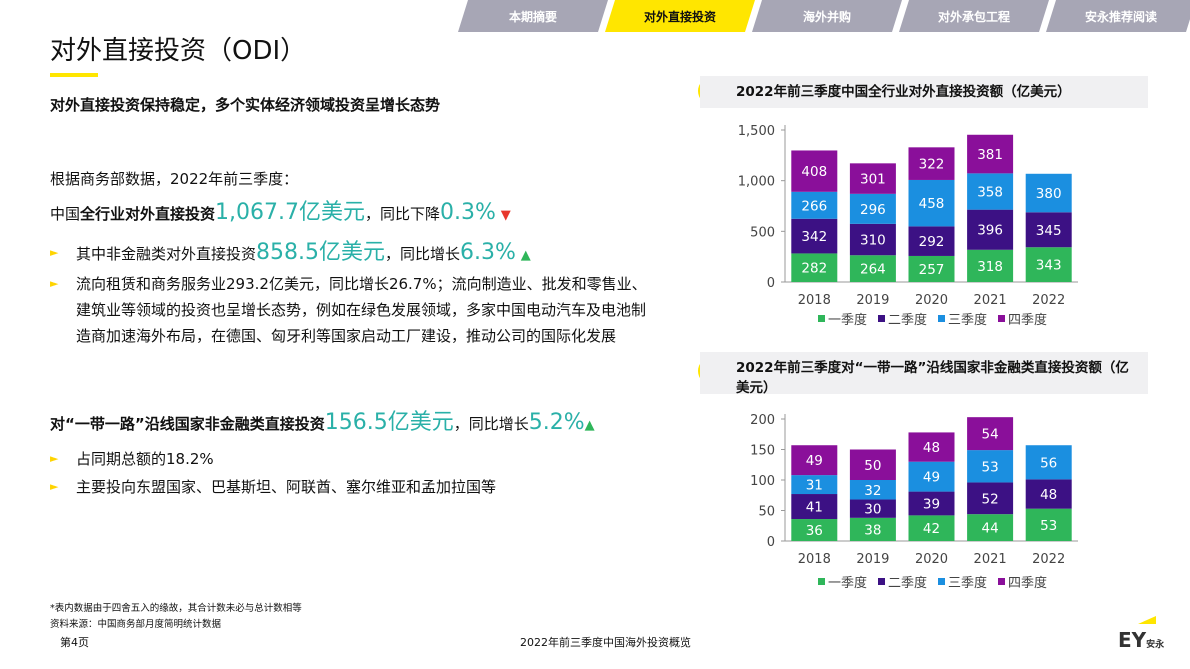 Image resolution: width=1190 pixels, height=669 pixels. Describe the element at coordinates (771, 283) in the screenshot. I see `y-tick-label: 0` at that location.